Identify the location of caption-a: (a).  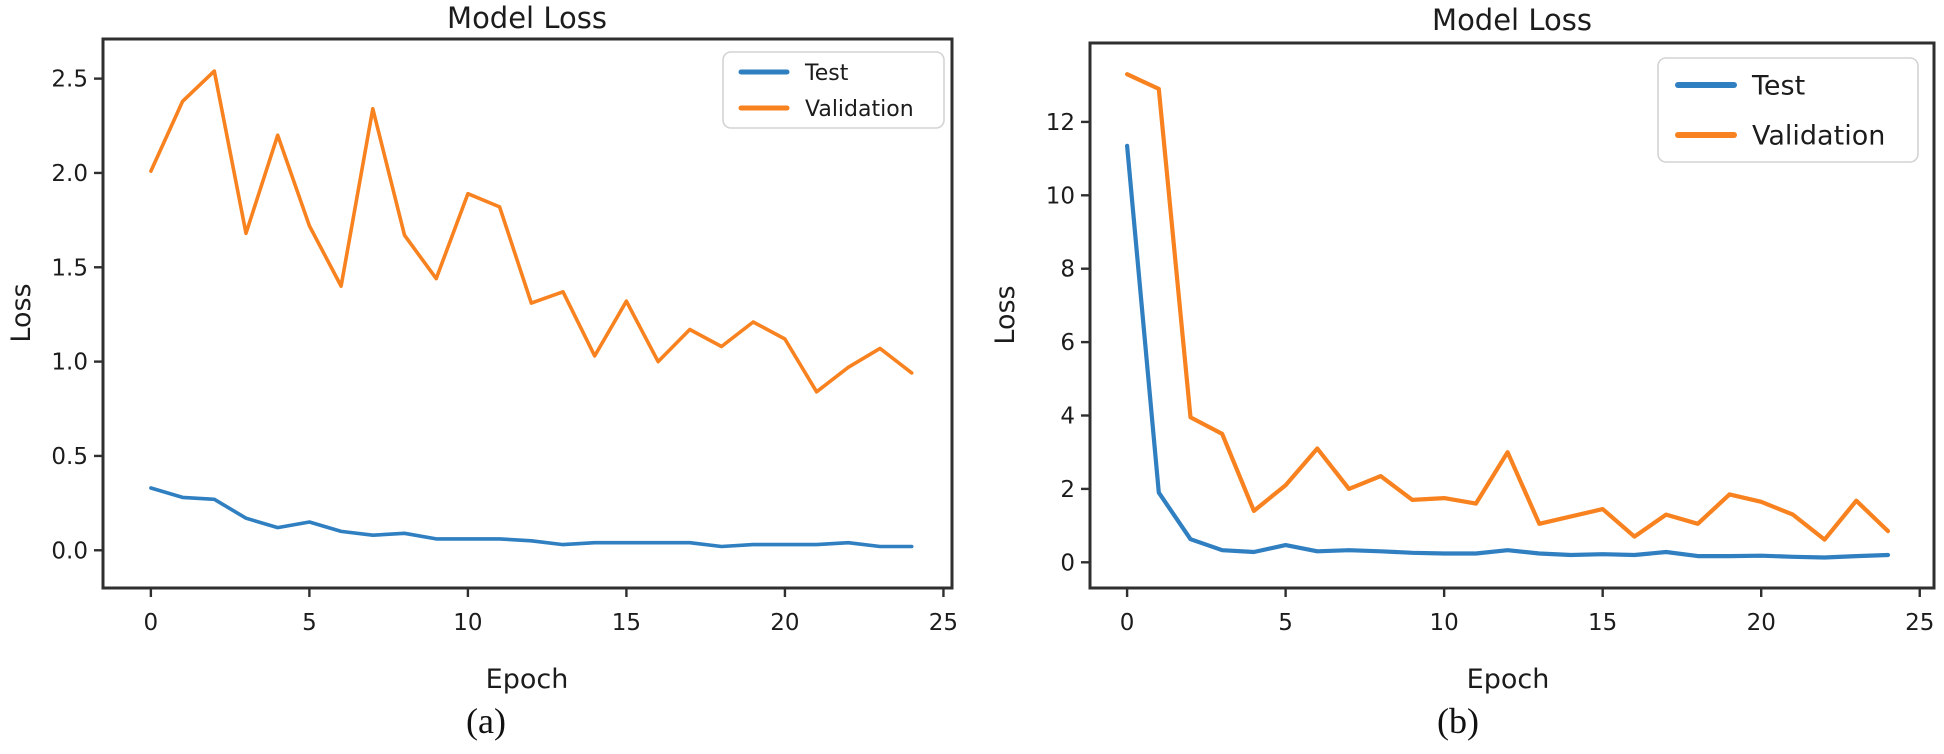
(486, 721).